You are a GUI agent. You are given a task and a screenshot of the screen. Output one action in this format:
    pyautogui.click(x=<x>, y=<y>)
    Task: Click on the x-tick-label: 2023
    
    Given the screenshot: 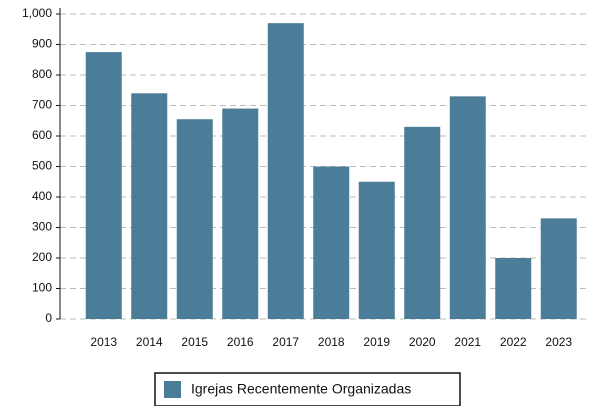 What is the action you would take?
    pyautogui.click(x=558, y=342)
    